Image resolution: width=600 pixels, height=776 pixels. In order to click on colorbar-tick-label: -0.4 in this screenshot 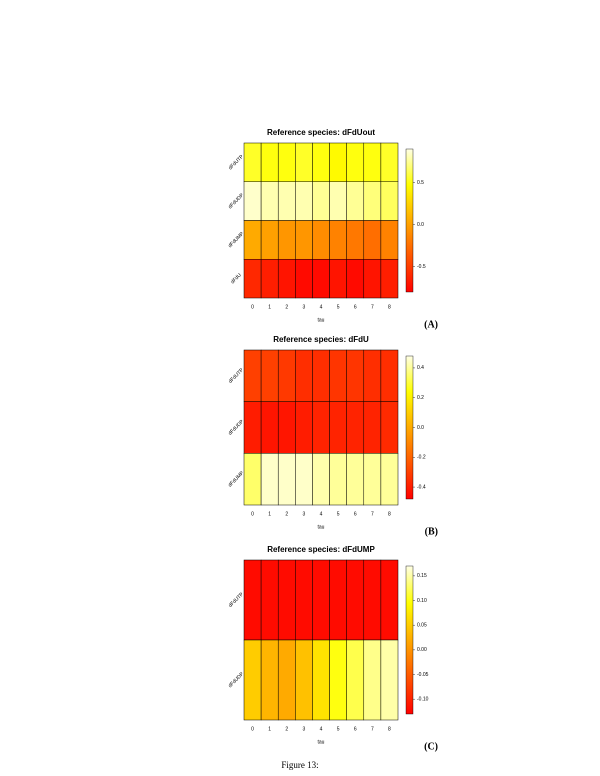, I will do `click(421, 487)`.